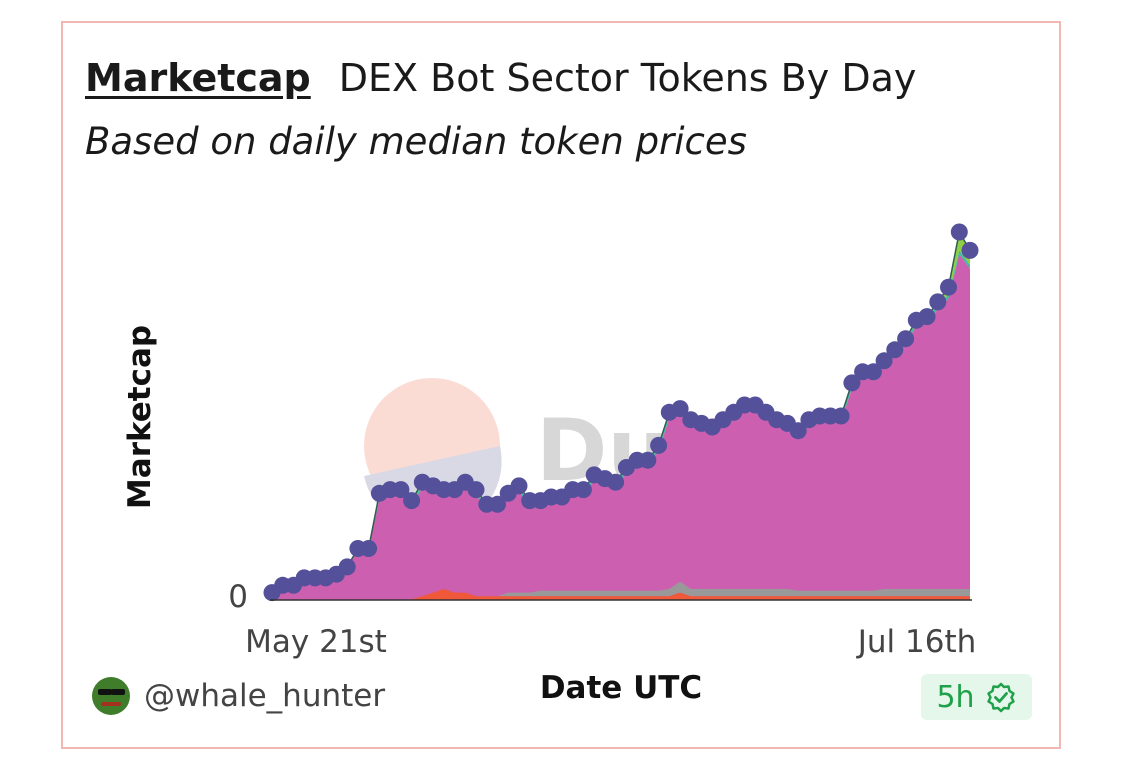 Image resolution: width=1125 pixels, height=773 pixels. I want to click on marketcap-tab: Marketcap, so click(198, 78).